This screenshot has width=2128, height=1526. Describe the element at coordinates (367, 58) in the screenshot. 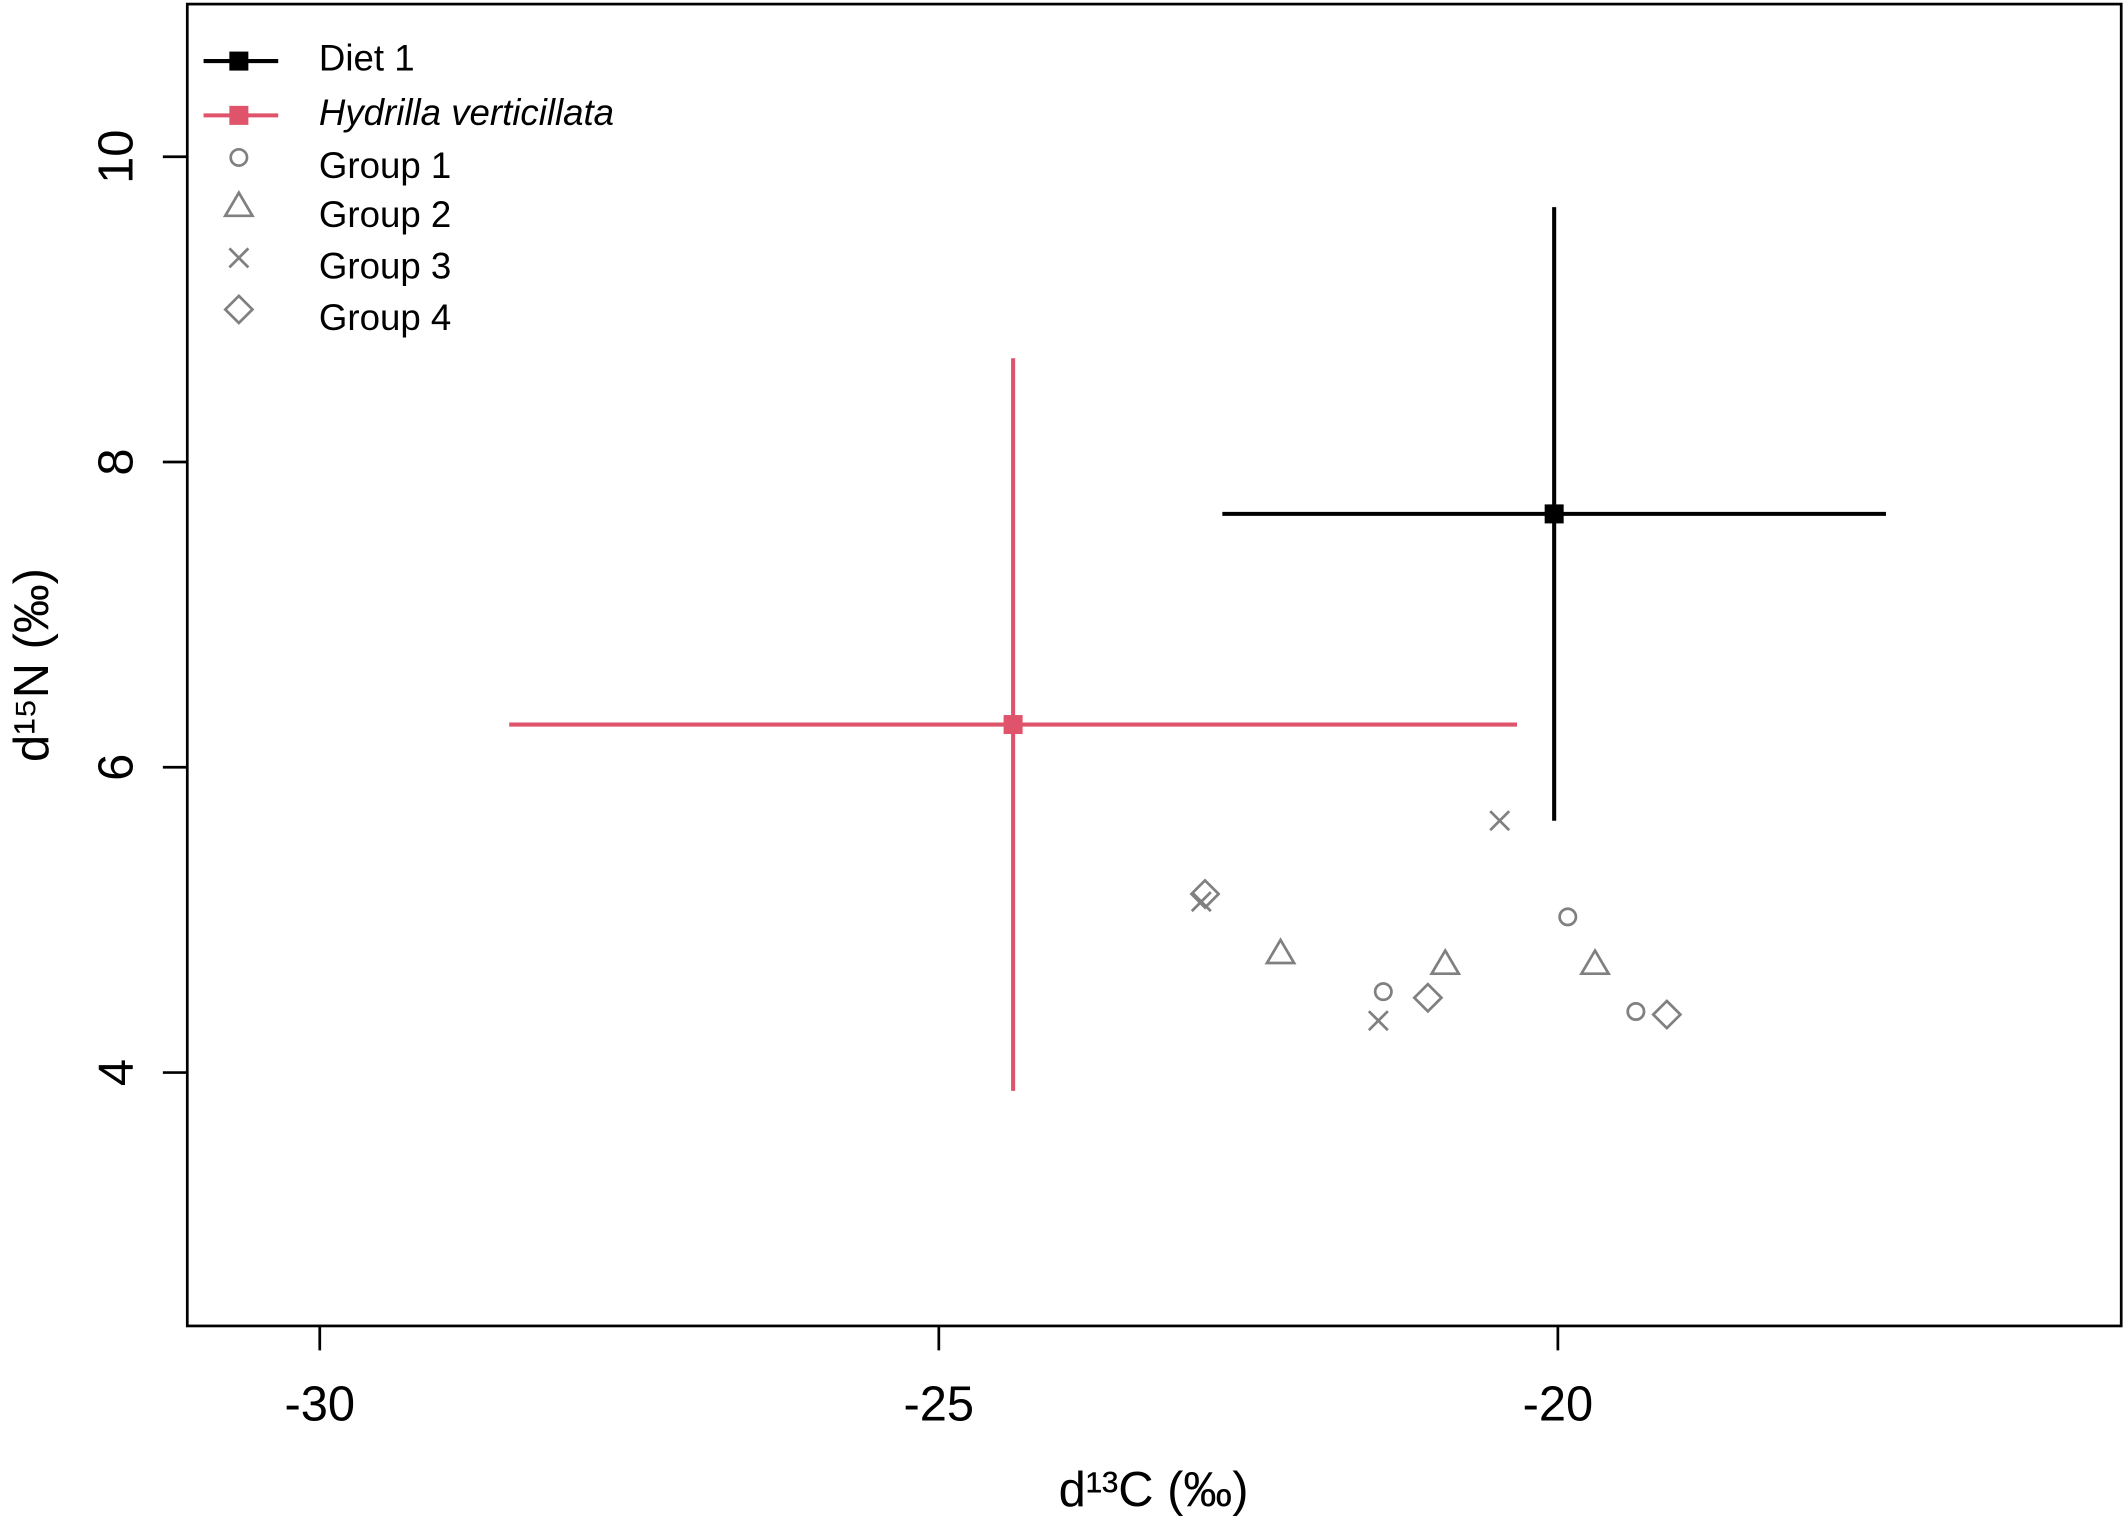

I see `legend-label: Diet 1` at that location.